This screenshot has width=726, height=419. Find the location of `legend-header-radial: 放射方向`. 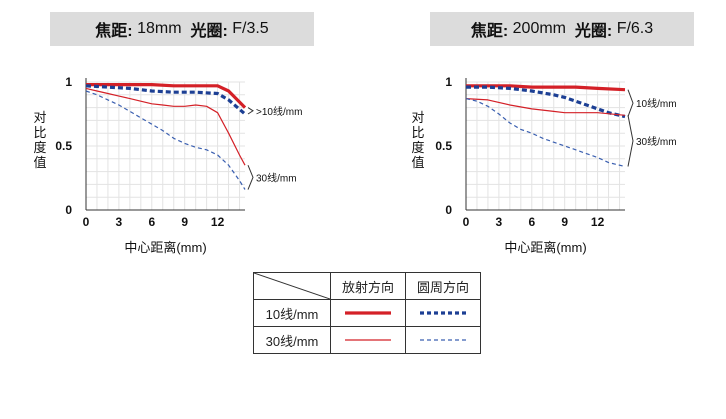

legend-header-radial: 放射方向 is located at coordinates (368, 286).